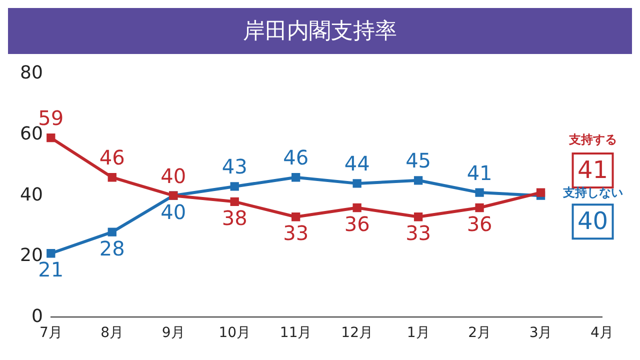  Describe the element at coordinates (235, 166) in the screenshot. I see `data-label: 43` at that location.